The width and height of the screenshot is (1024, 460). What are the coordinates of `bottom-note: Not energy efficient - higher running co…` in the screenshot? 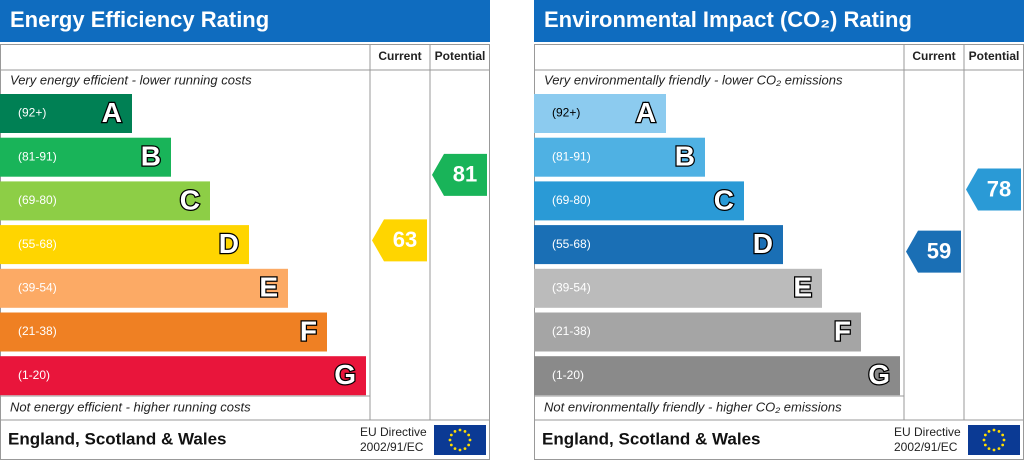 It's located at (130, 406).